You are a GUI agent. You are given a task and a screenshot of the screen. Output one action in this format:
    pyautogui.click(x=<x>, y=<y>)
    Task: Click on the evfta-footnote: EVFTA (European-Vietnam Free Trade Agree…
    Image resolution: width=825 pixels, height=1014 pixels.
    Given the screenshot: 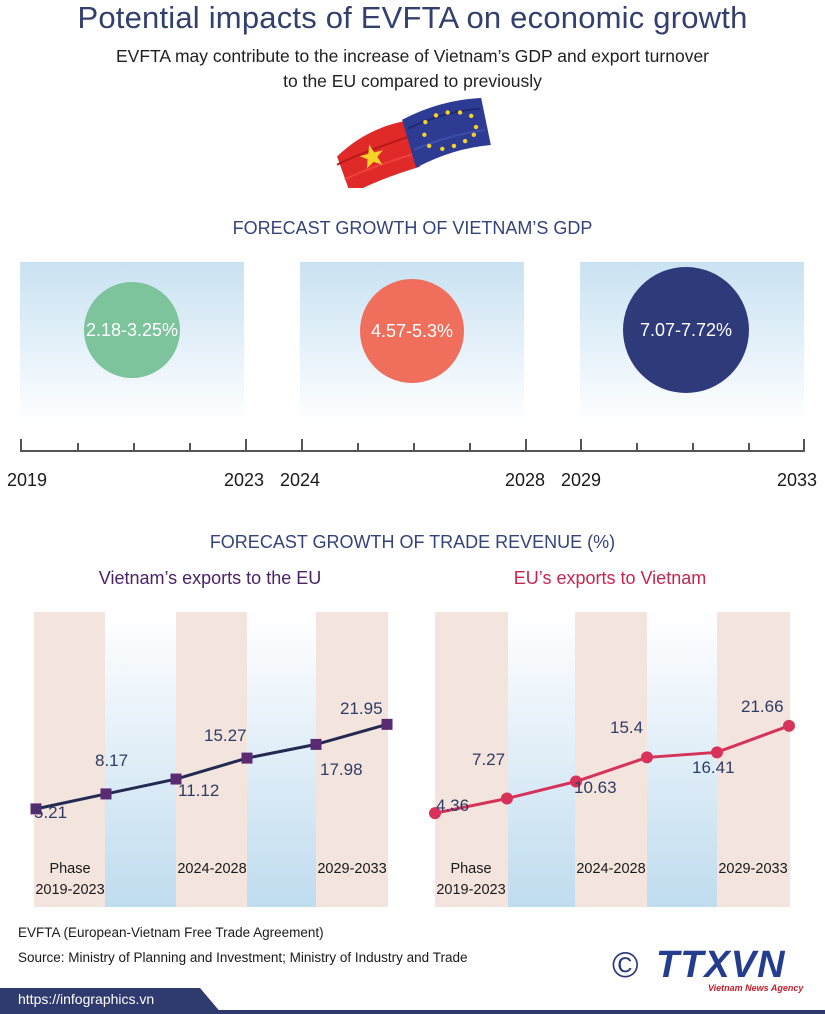 What is the action you would take?
    pyautogui.click(x=171, y=932)
    